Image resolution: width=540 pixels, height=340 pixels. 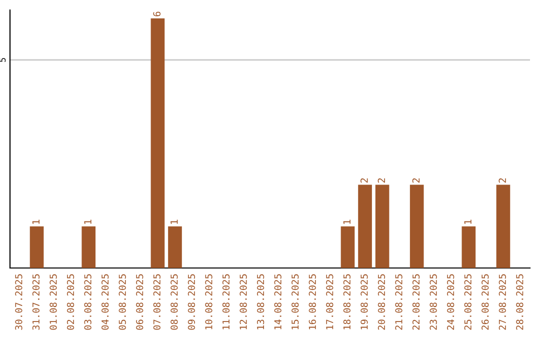 What do you see at coordinates (208, 302) in the screenshot?
I see `x-tick-label: 10.08.2025` at bounding box center [208, 302].